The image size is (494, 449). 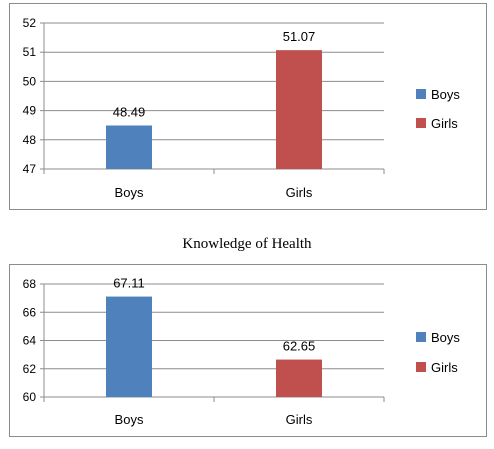 I want to click on data-label: 62.65, so click(x=299, y=346).